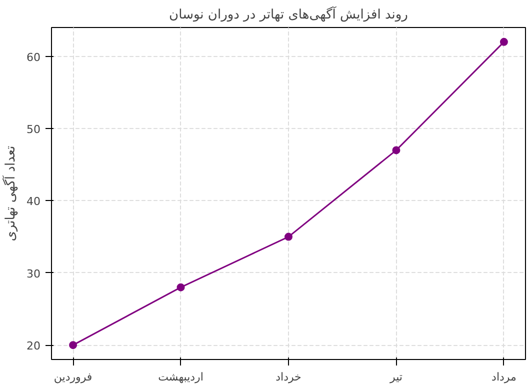 The width and height of the screenshot is (530, 386). What do you see at coordinates (504, 377) in the screenshot?
I see `x-tick-label: مرداد` at bounding box center [504, 377].